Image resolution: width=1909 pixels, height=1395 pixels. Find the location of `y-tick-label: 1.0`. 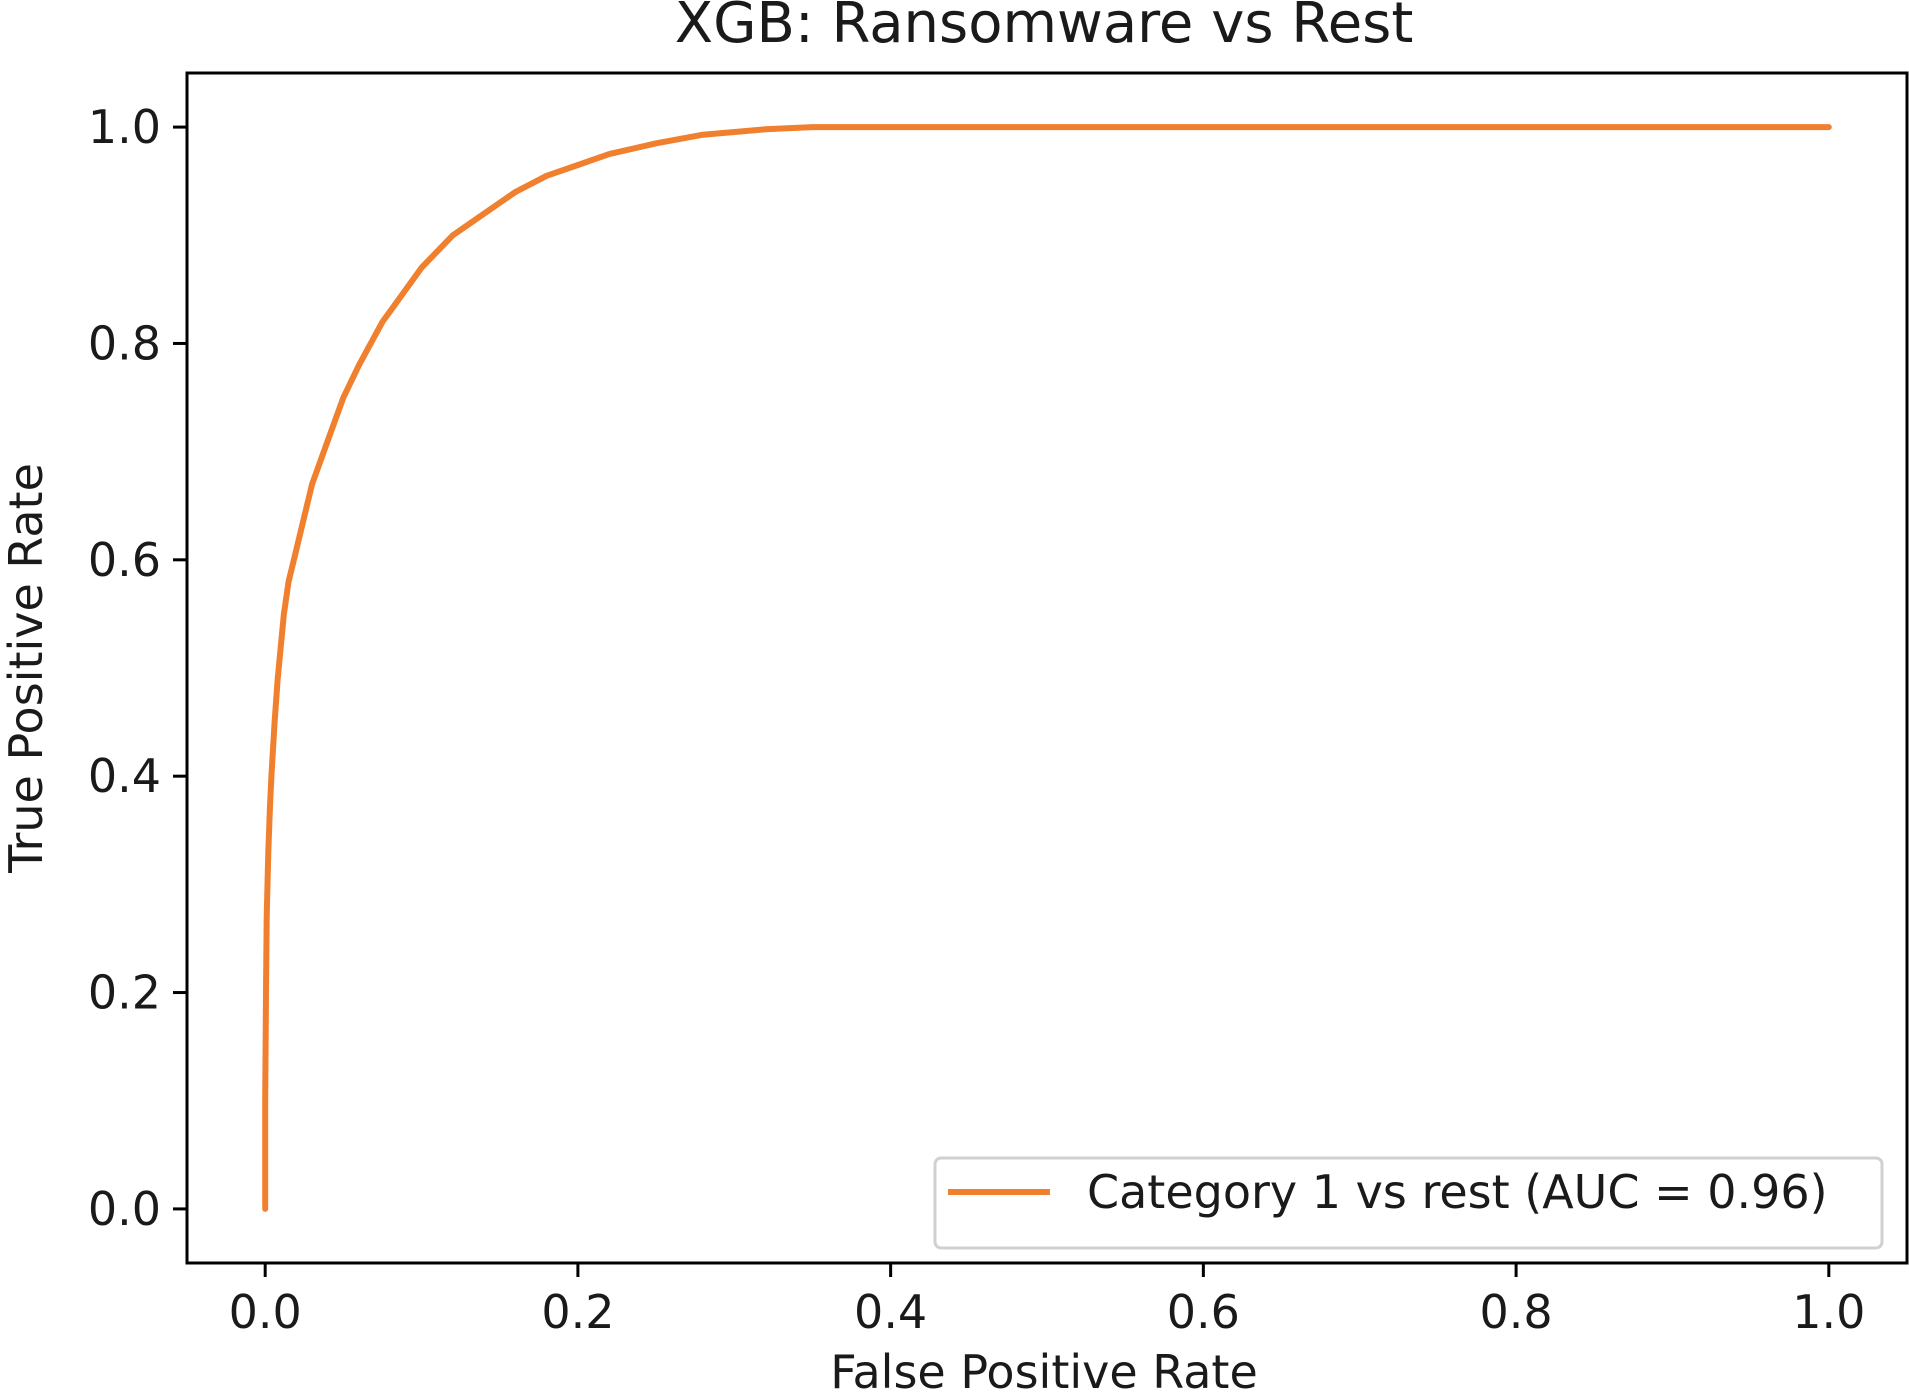

y-tick-label: 1.0 is located at coordinates (124, 127).